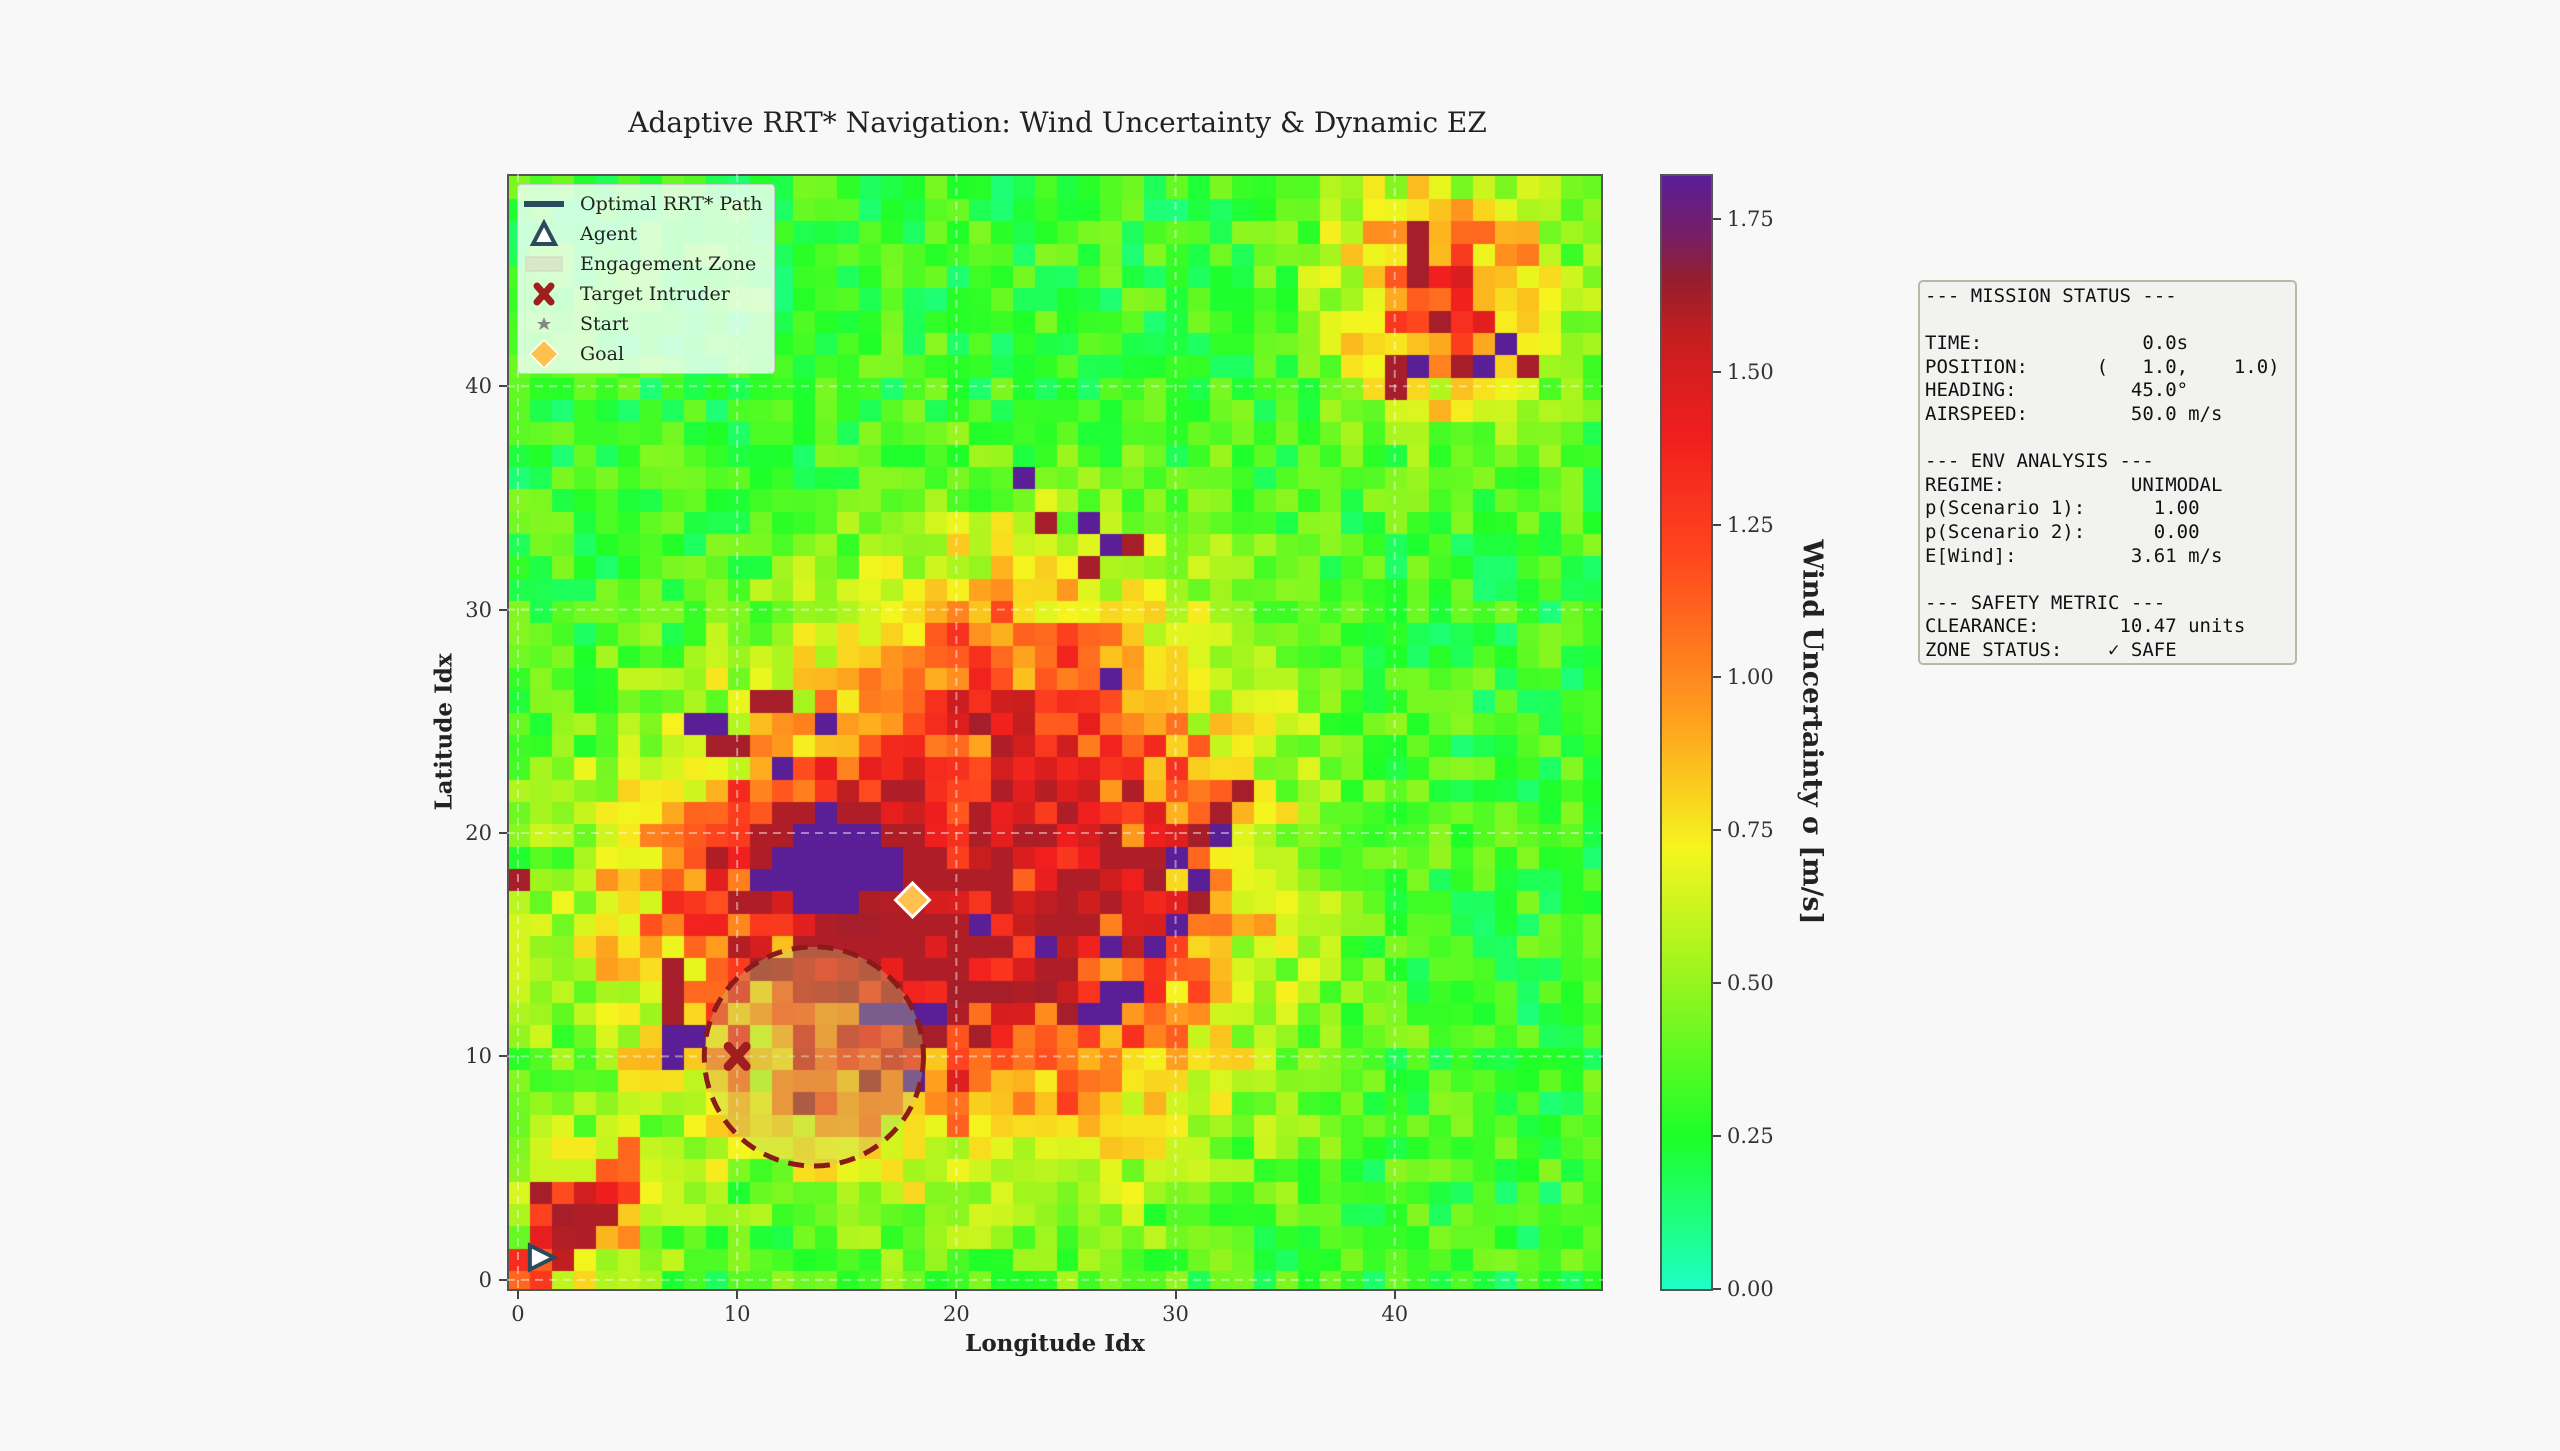 The height and width of the screenshot is (1451, 2560). Describe the element at coordinates (518, 1314) in the screenshot. I see `x-tick-label: 0` at that location.